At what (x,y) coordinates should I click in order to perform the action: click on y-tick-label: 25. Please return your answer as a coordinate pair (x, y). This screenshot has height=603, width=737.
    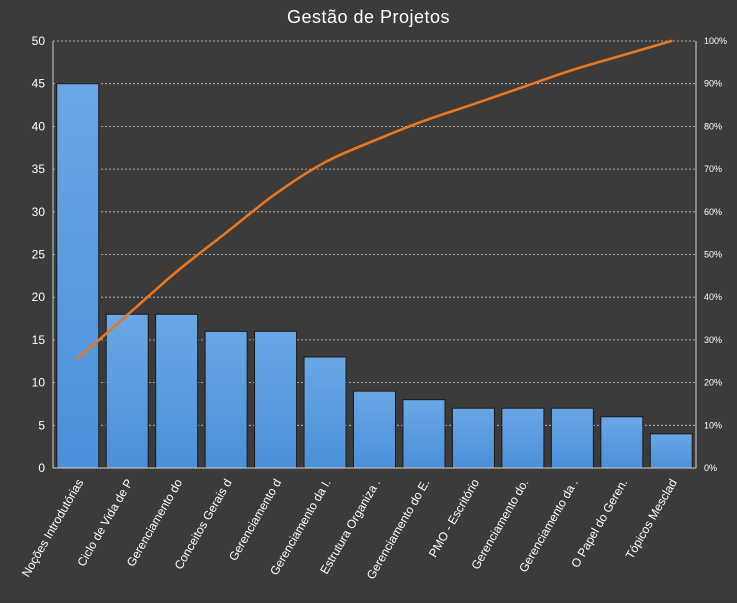
    Looking at the image, I should click on (39, 255).